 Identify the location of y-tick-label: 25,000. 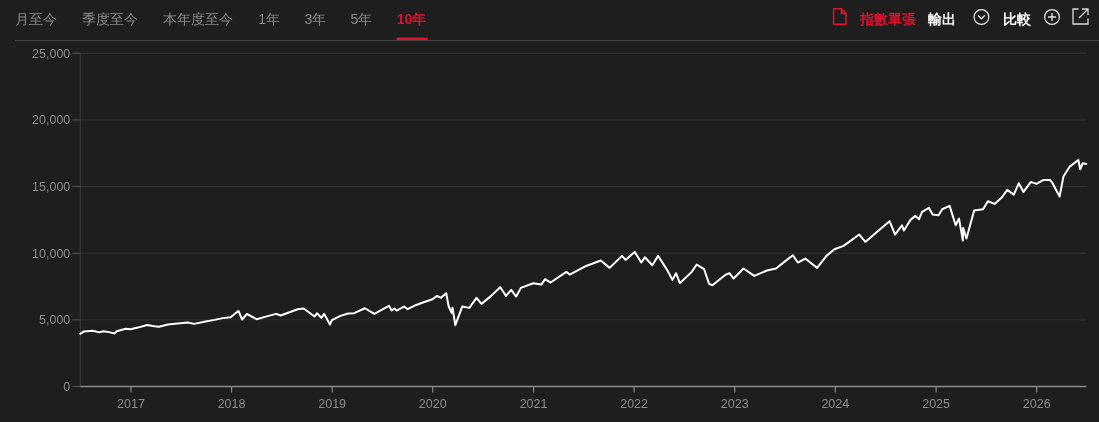
(51, 53).